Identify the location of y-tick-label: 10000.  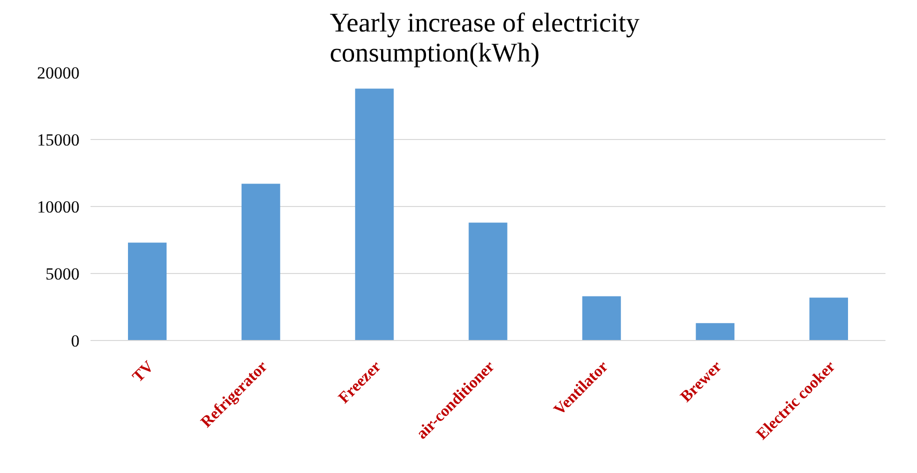
(58, 207).